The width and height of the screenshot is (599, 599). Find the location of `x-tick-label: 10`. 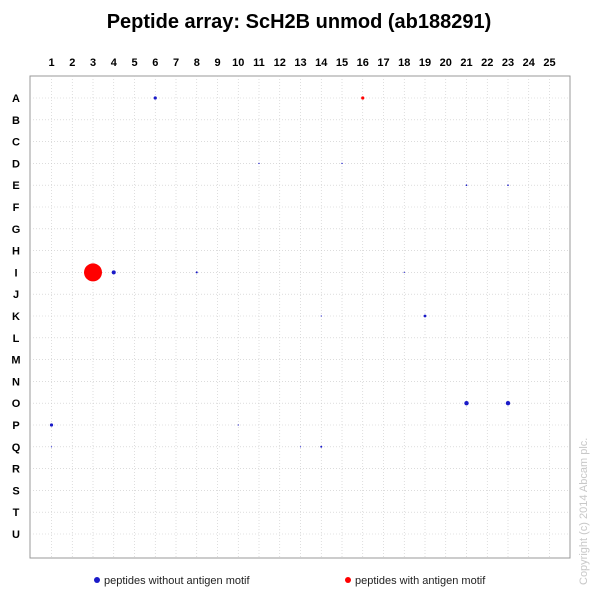

x-tick-label: 10 is located at coordinates (238, 63).